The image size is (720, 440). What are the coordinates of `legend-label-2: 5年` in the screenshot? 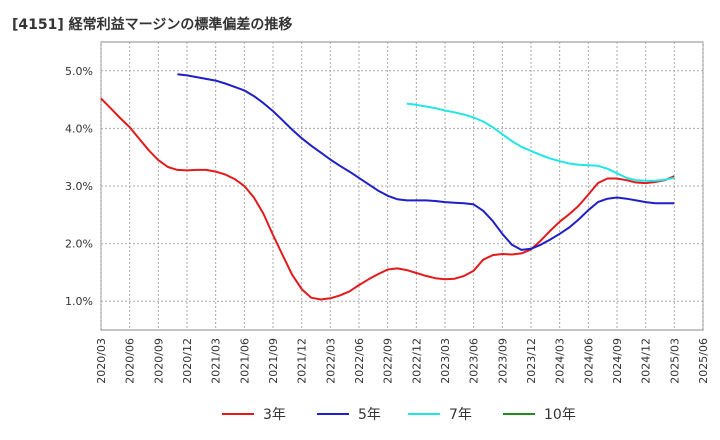 It's located at (369, 415).